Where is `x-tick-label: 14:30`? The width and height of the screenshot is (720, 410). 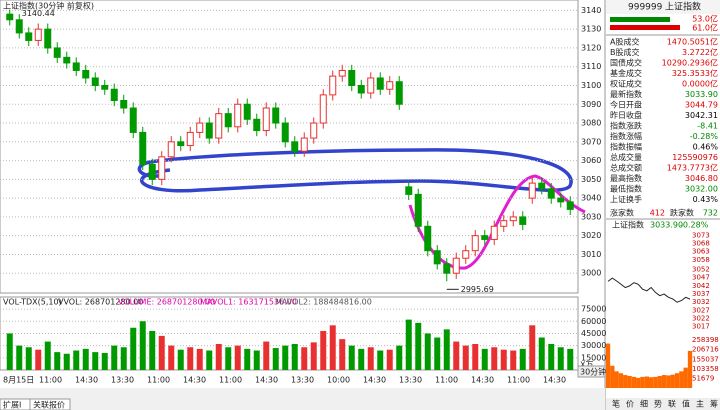 x-tick-label: 14:30 is located at coordinates (266, 380).